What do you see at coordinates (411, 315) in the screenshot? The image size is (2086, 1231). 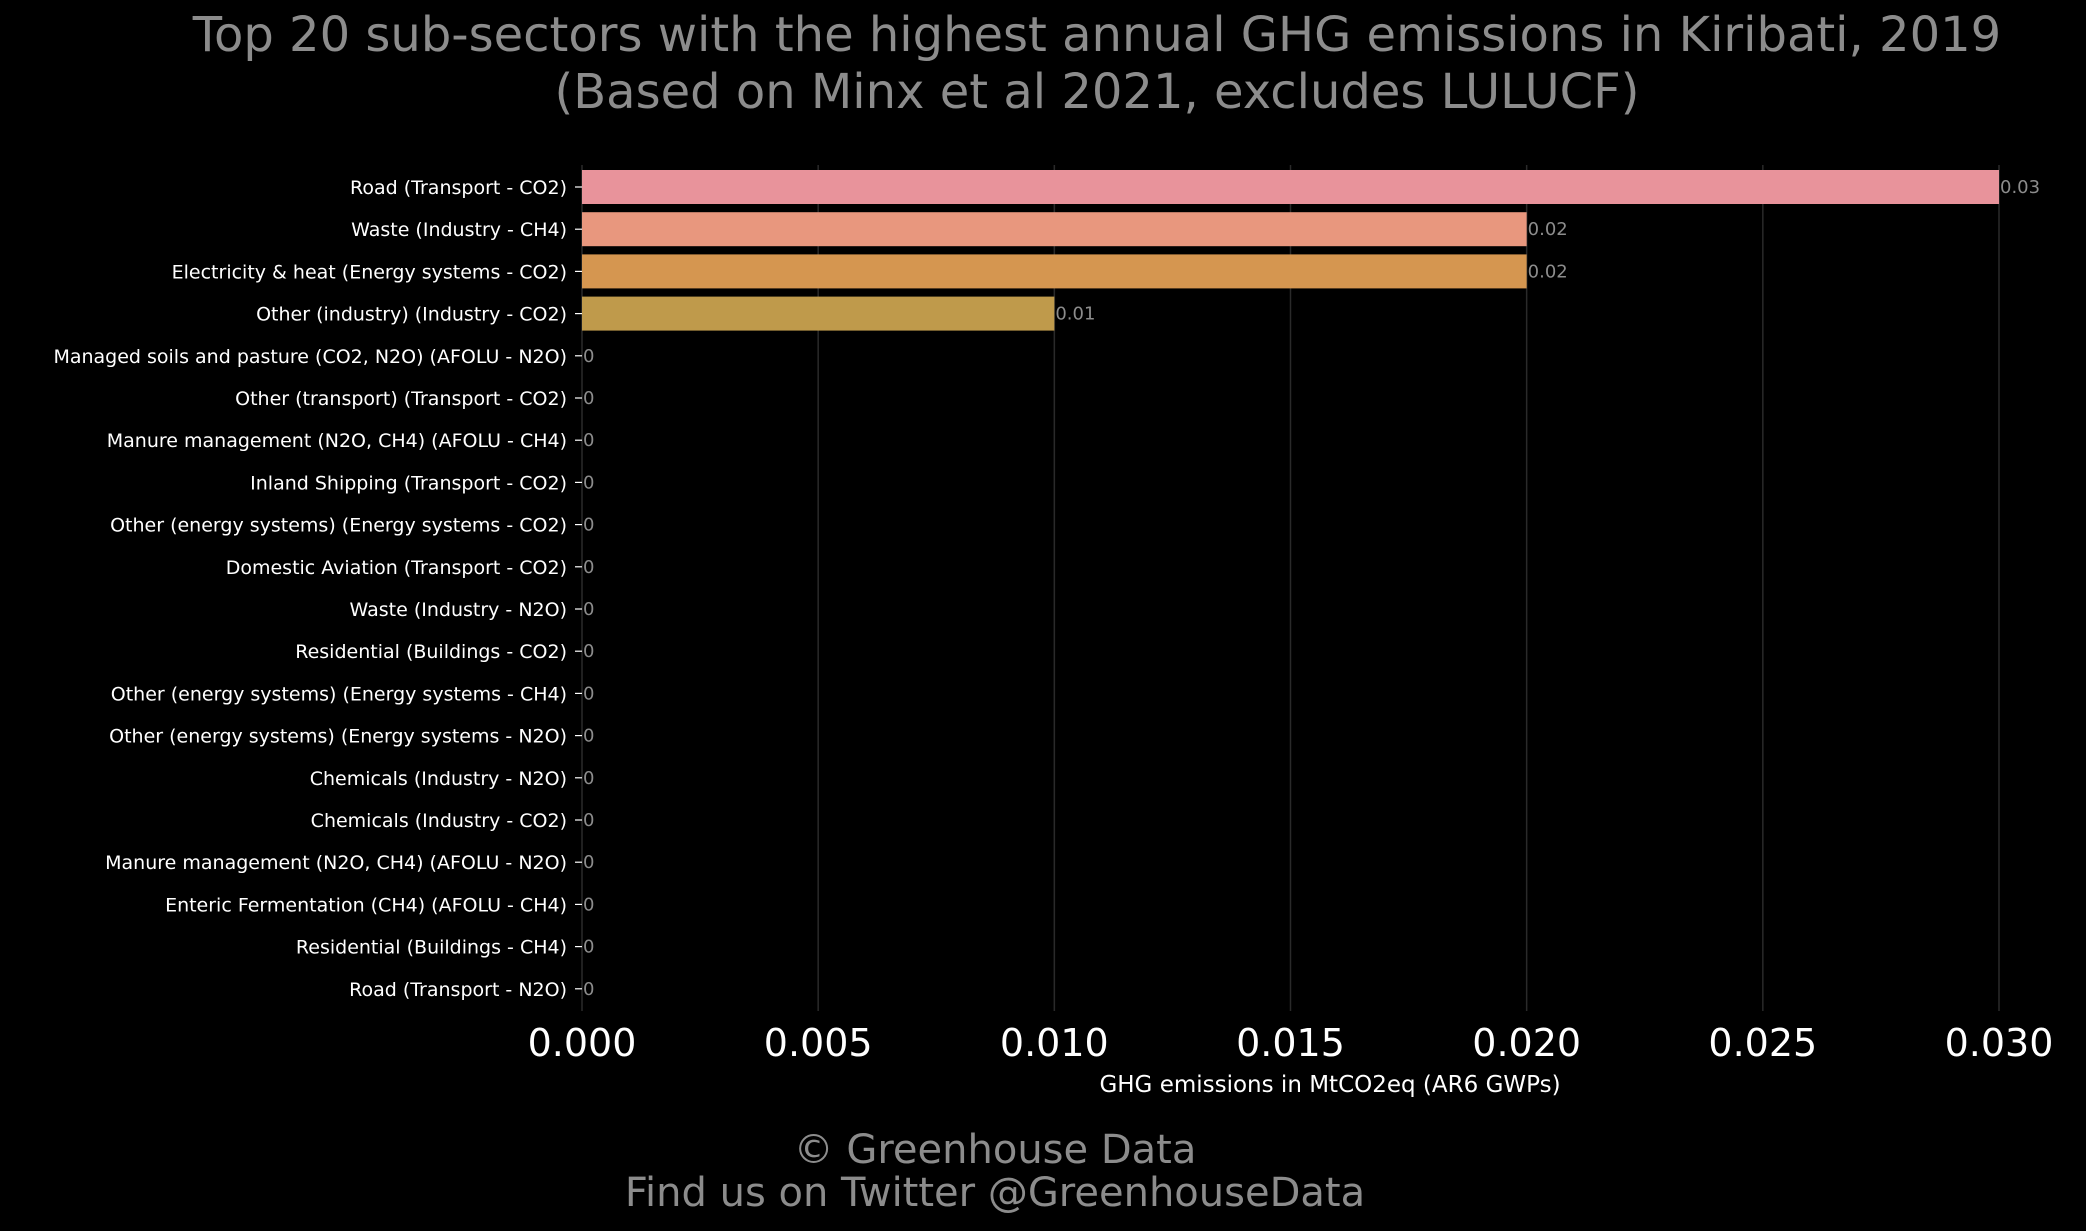 I see `category-label: Other (industry) (Industry - CO2)` at bounding box center [411, 315].